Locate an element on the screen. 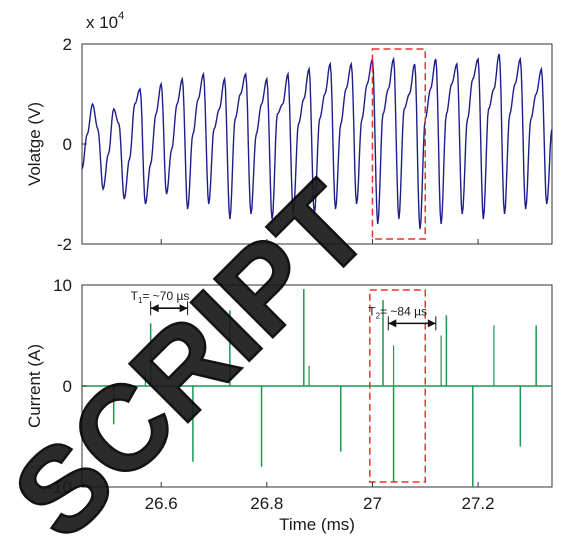  multiplier-exponent: 4 is located at coordinates (121, 16).